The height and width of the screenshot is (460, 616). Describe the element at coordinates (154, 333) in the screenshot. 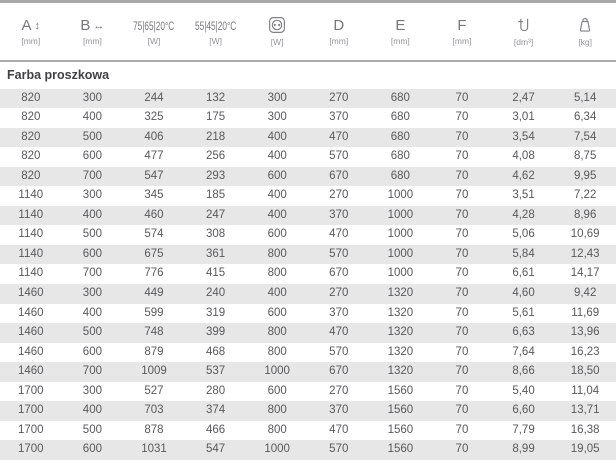

I see `table-cell: 748` at that location.